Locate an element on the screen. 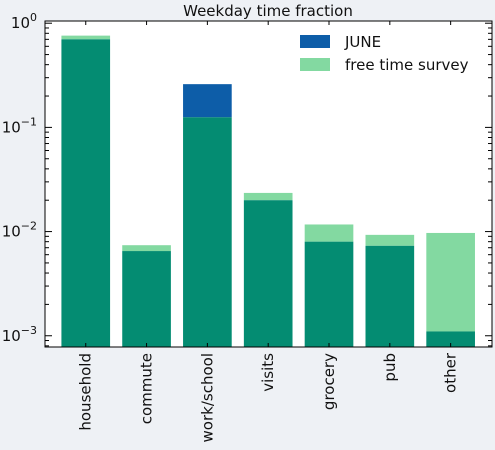  y-tick-label: 10⁻³ is located at coordinates (19, 334).